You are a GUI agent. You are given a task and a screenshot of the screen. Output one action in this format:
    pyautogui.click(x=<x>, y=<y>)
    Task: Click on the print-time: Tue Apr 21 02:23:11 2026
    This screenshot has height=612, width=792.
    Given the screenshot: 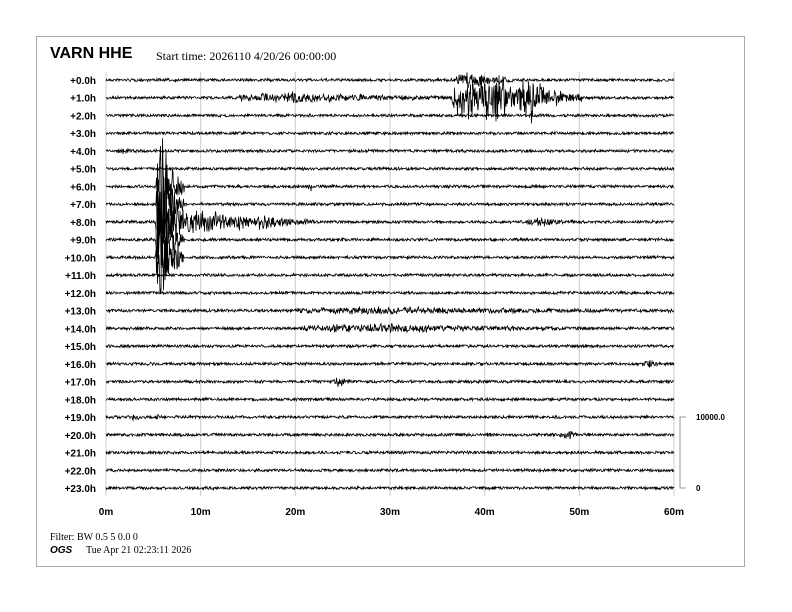 What is the action you would take?
    pyautogui.click(x=139, y=550)
    